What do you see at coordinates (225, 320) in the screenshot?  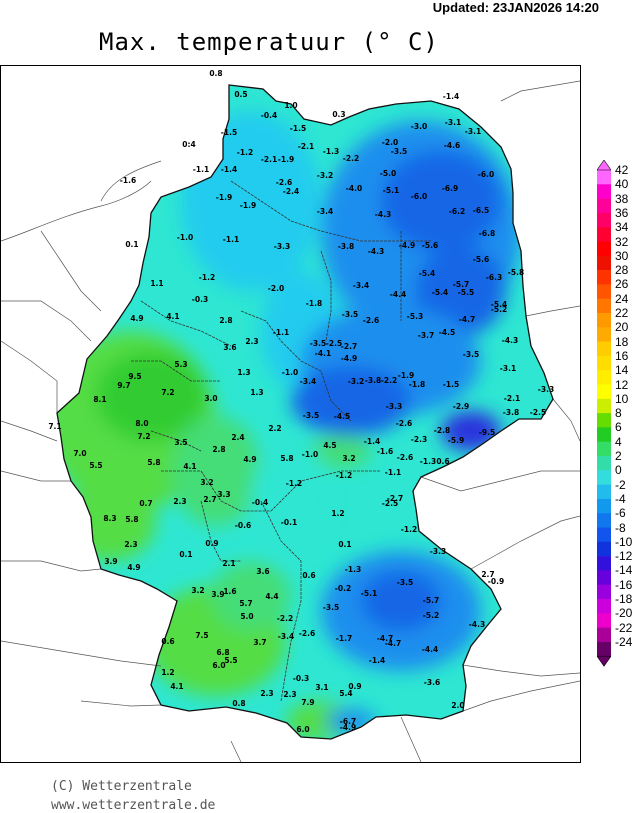 I see `station-value: 2.8` at bounding box center [225, 320].